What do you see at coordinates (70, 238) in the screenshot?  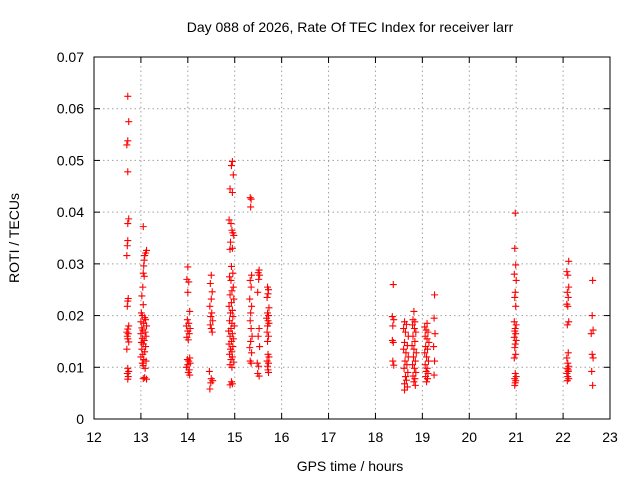 I see `y-tick-labels: 0 0.01 0.02 0.03 0.04 0.05 0.06 0.07` at bounding box center [70, 238].